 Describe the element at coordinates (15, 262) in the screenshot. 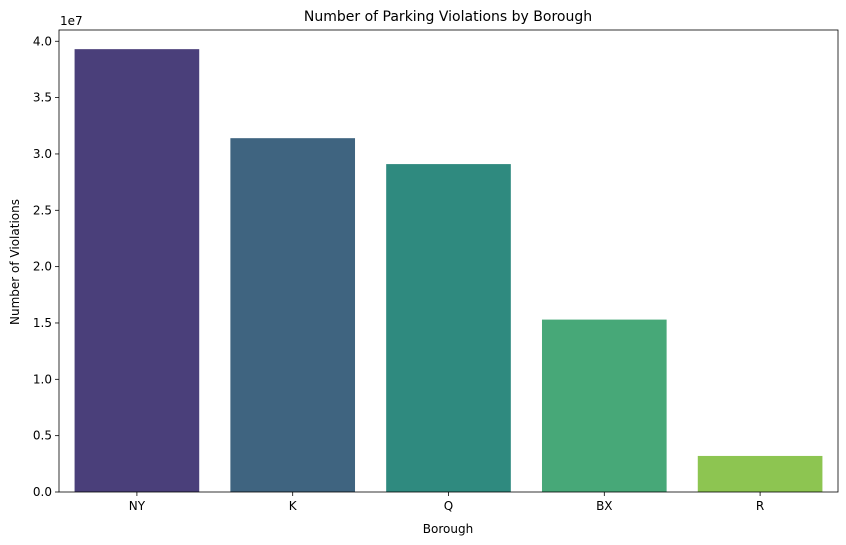

I see `y-axis-label: Number of Violations` at that location.